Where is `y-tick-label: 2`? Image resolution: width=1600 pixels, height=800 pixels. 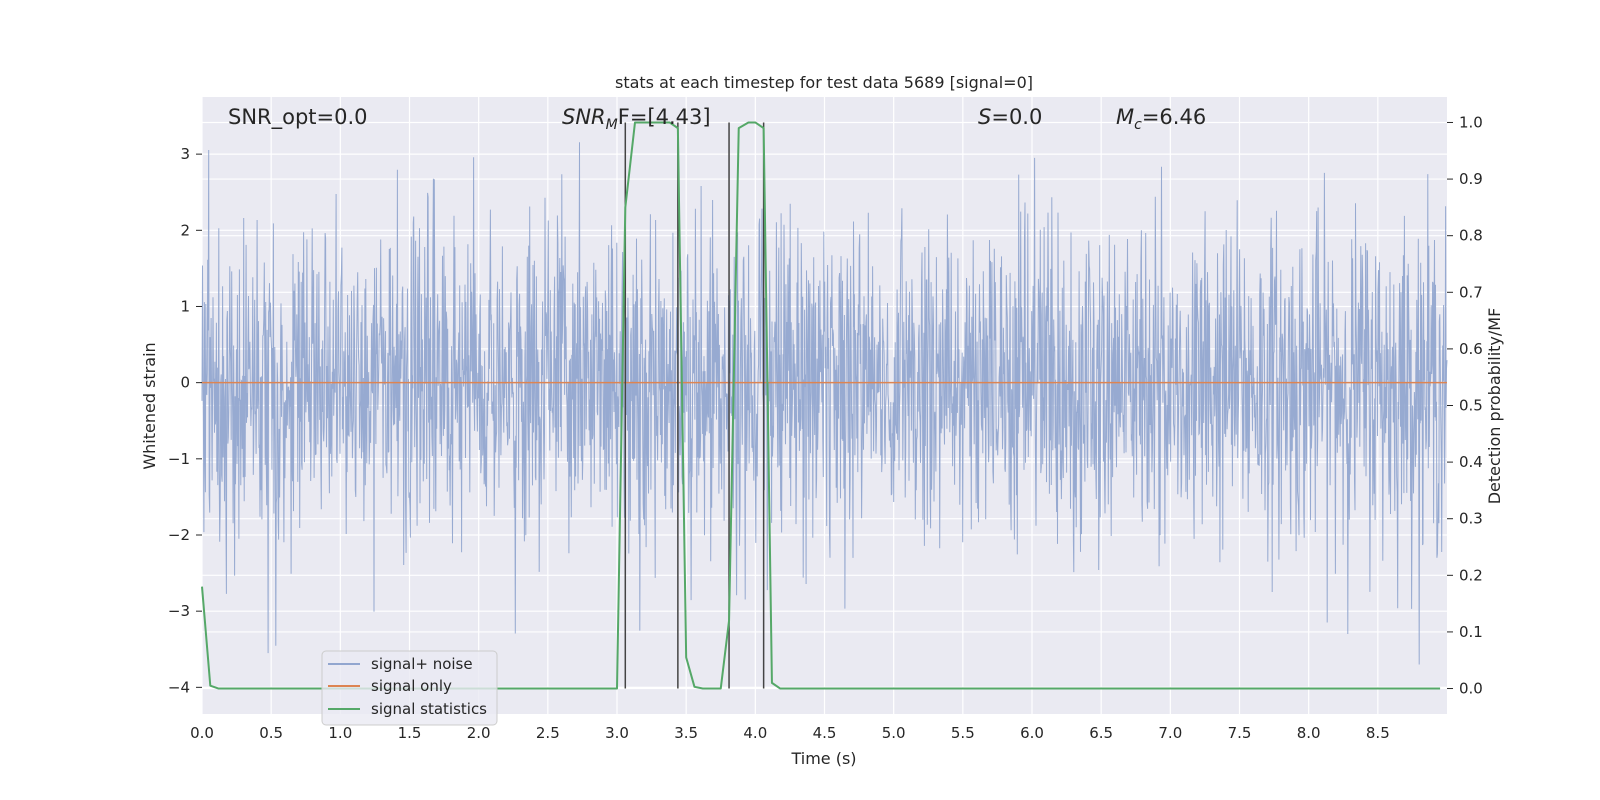
y-tick-label: 2 is located at coordinates (185, 230).